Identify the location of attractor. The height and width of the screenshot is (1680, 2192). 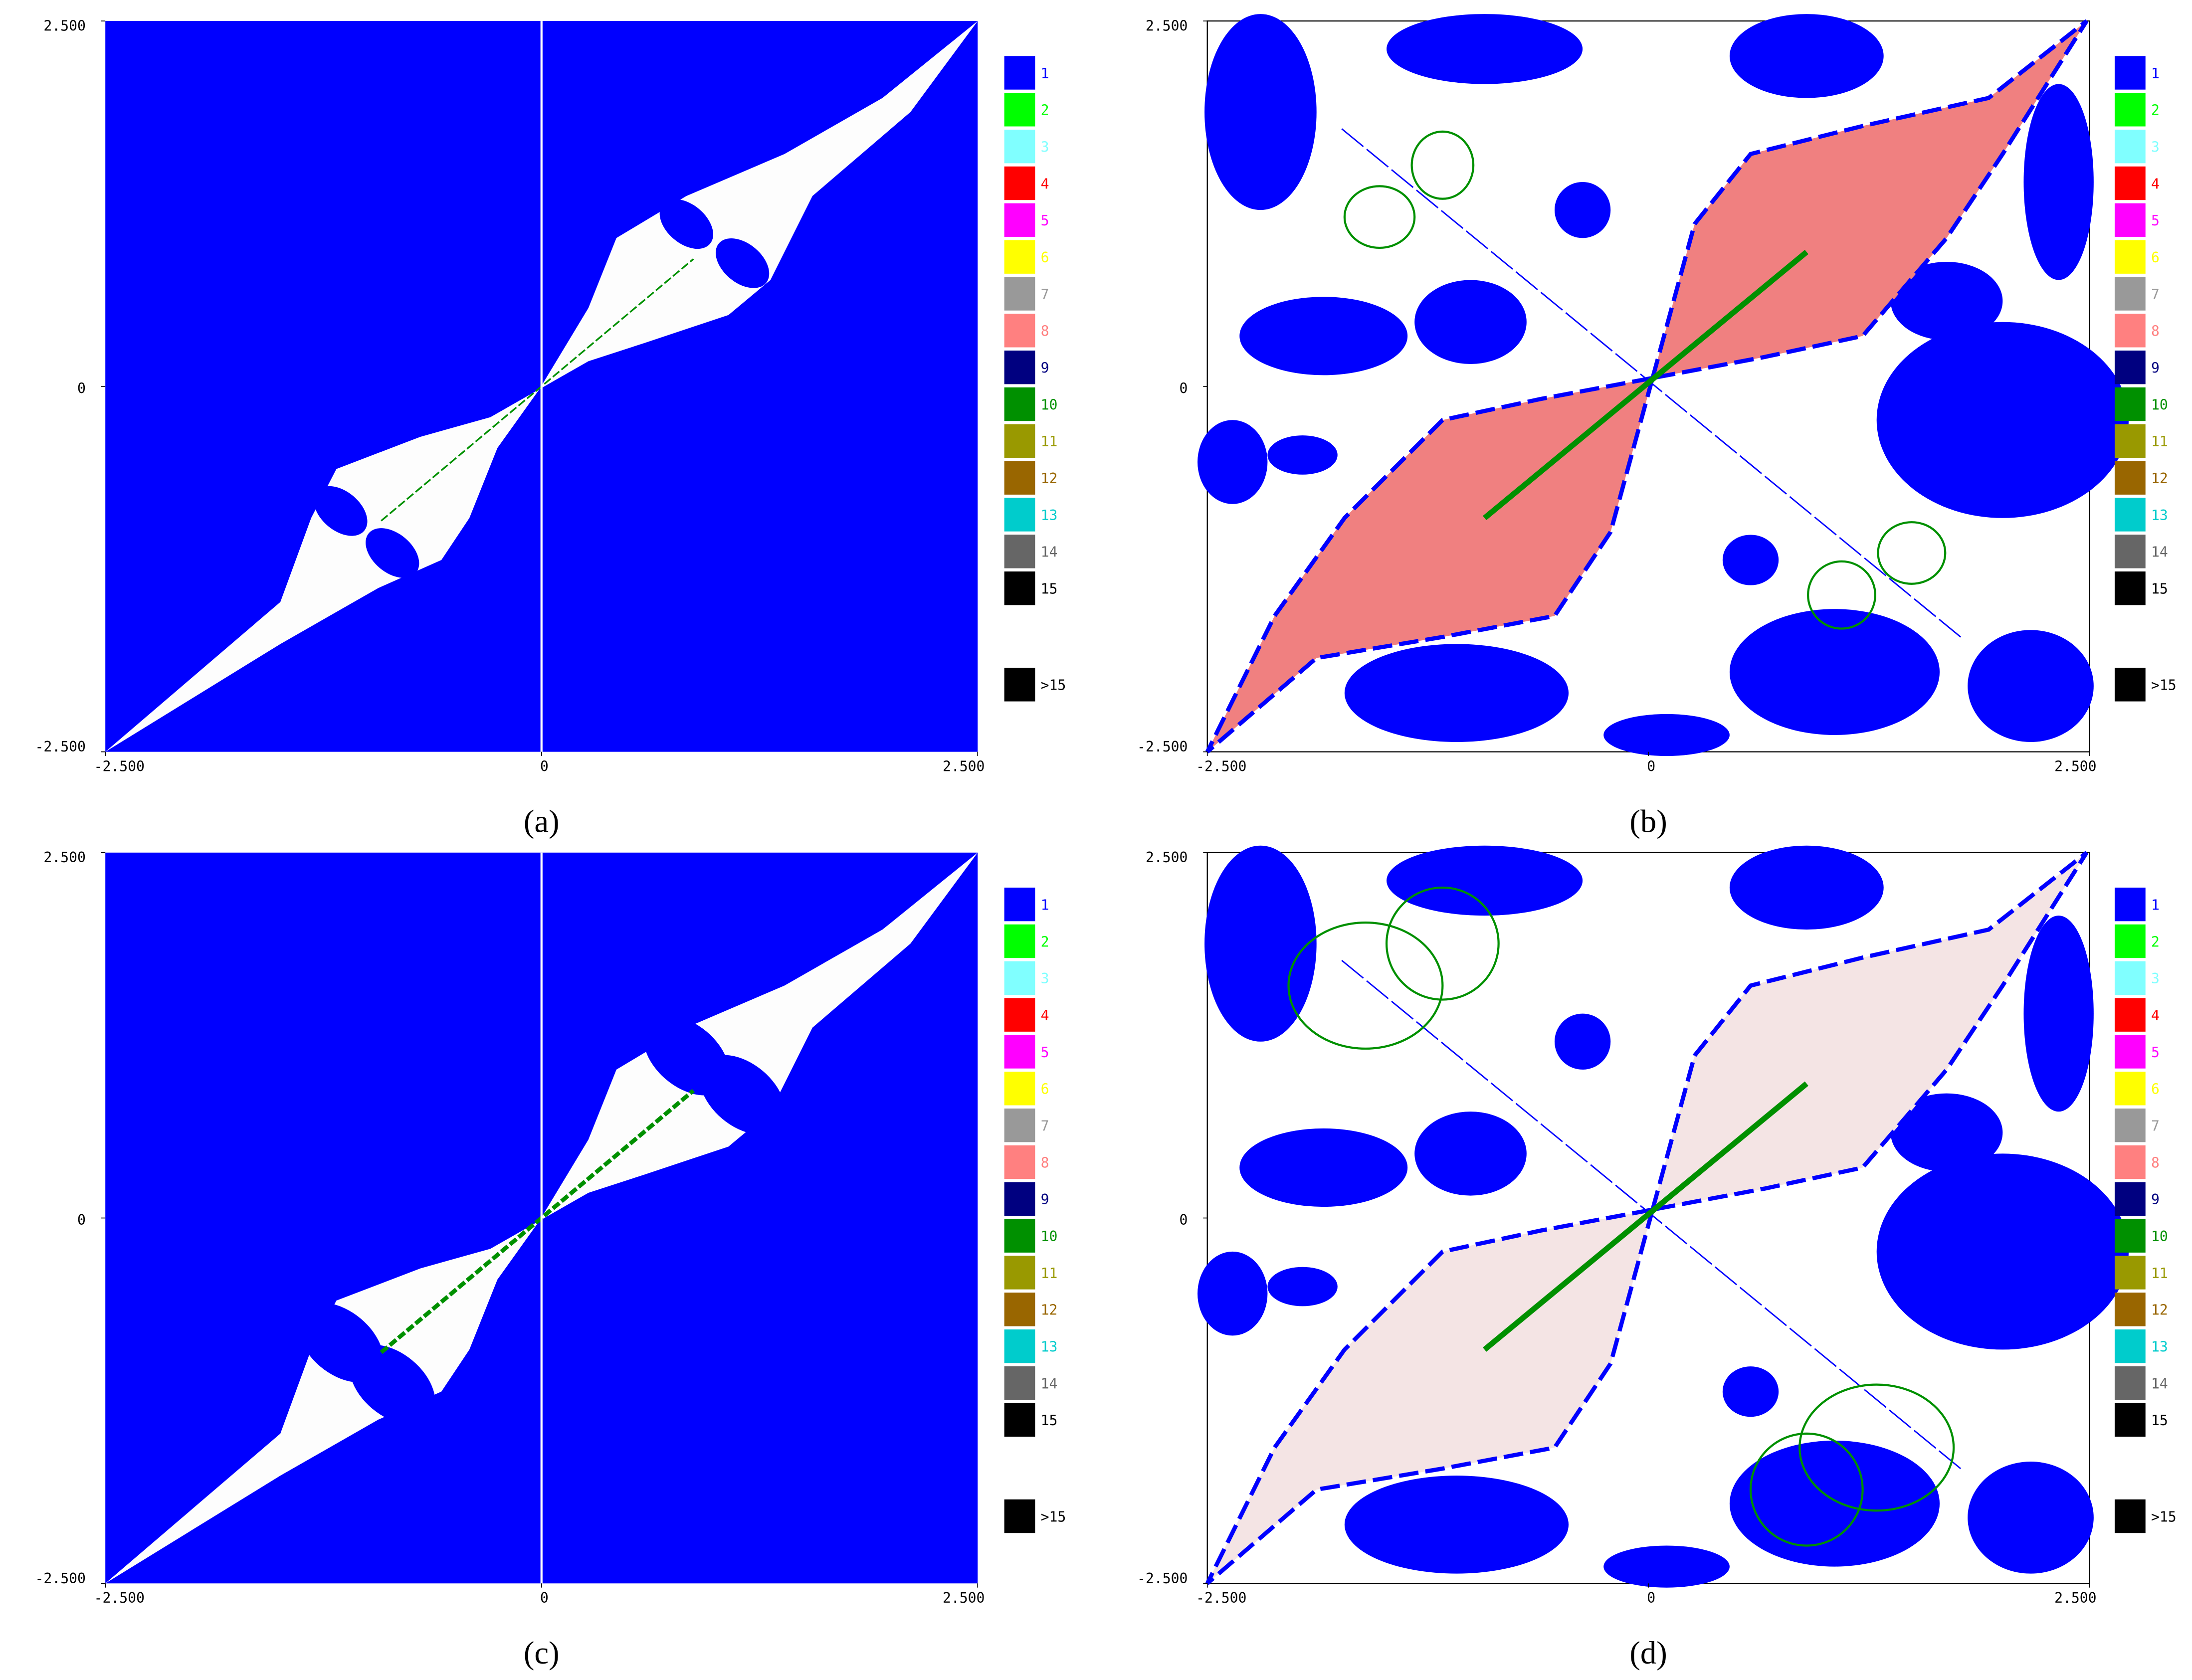
(1645, 385).